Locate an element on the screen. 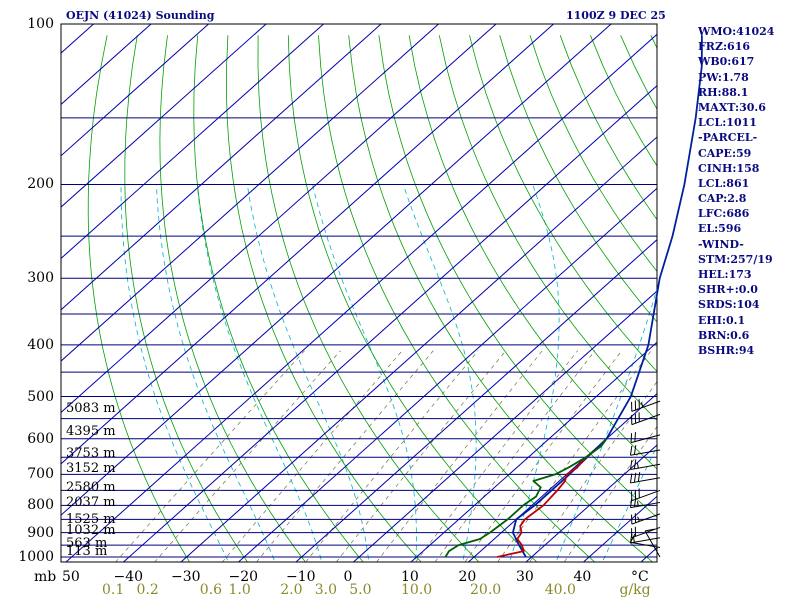  sounding-index: LCL:1011 is located at coordinates (727, 123).